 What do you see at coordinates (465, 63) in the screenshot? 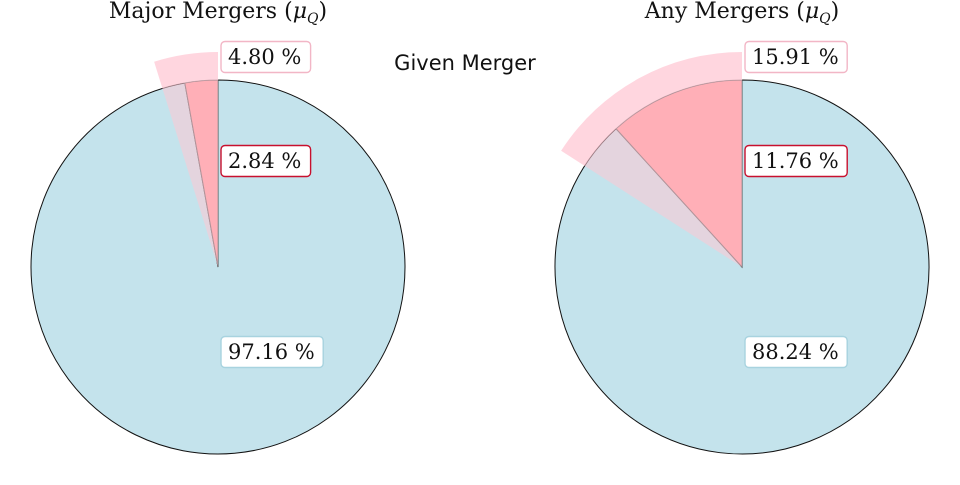
I see `center-label: Given Merger` at bounding box center [465, 63].